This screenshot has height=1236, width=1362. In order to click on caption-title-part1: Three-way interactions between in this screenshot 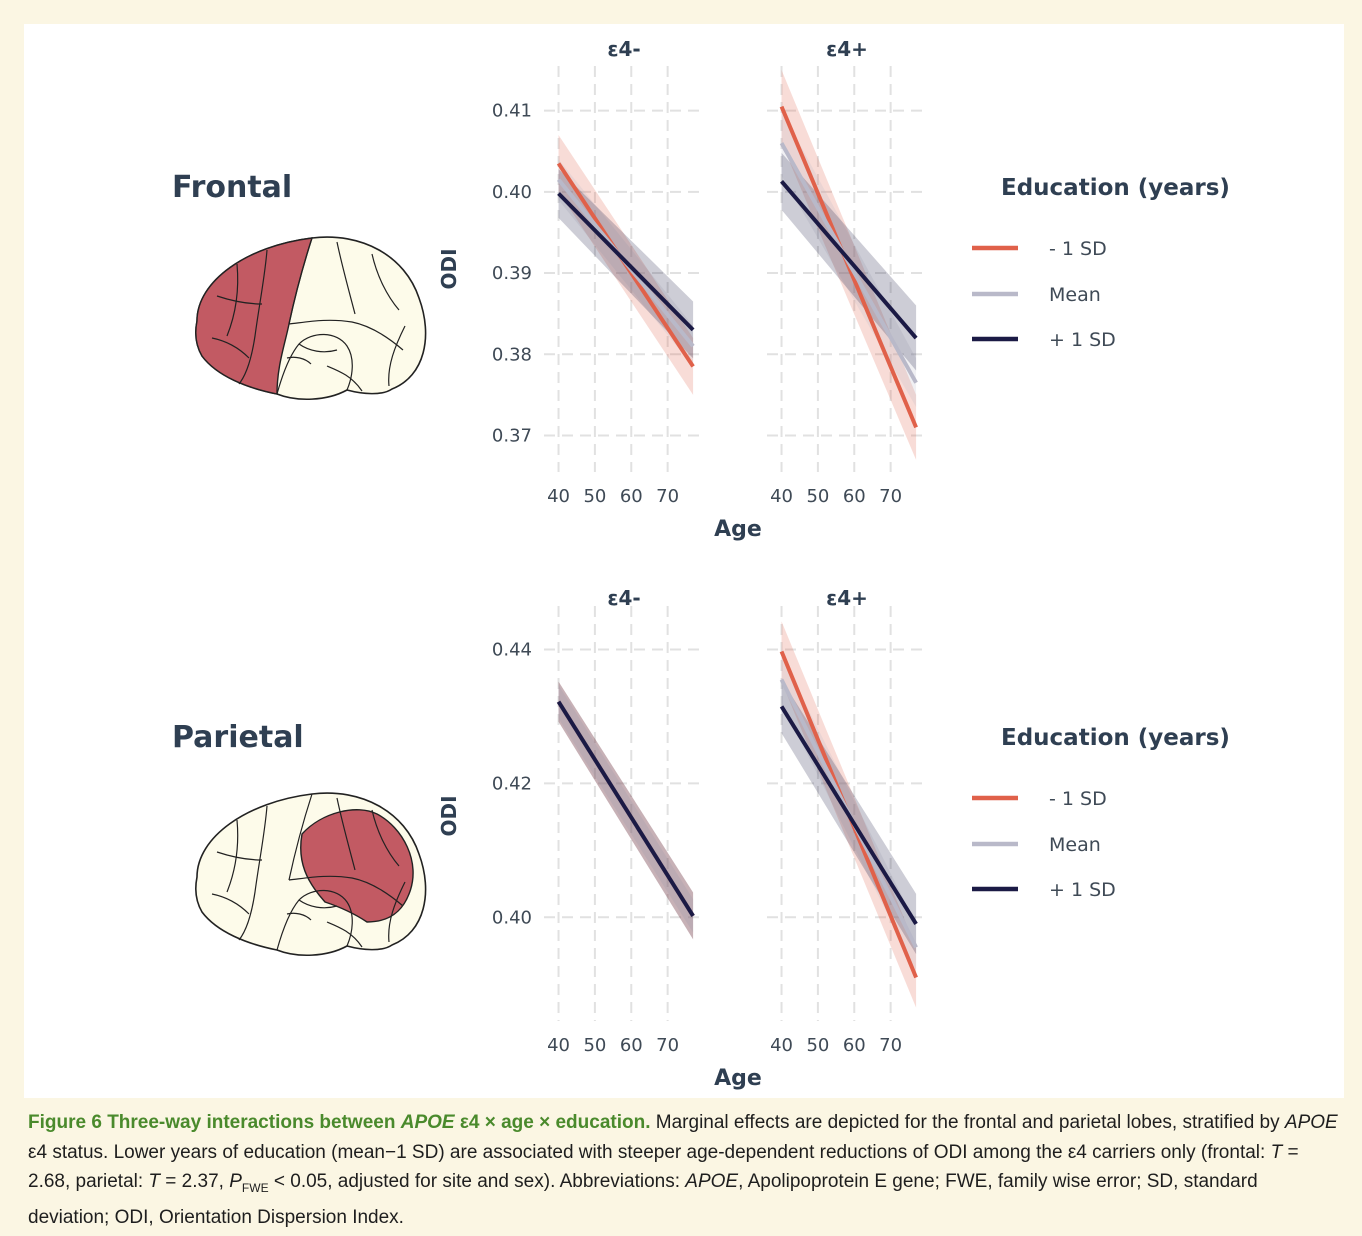, I will do `click(254, 1122)`.